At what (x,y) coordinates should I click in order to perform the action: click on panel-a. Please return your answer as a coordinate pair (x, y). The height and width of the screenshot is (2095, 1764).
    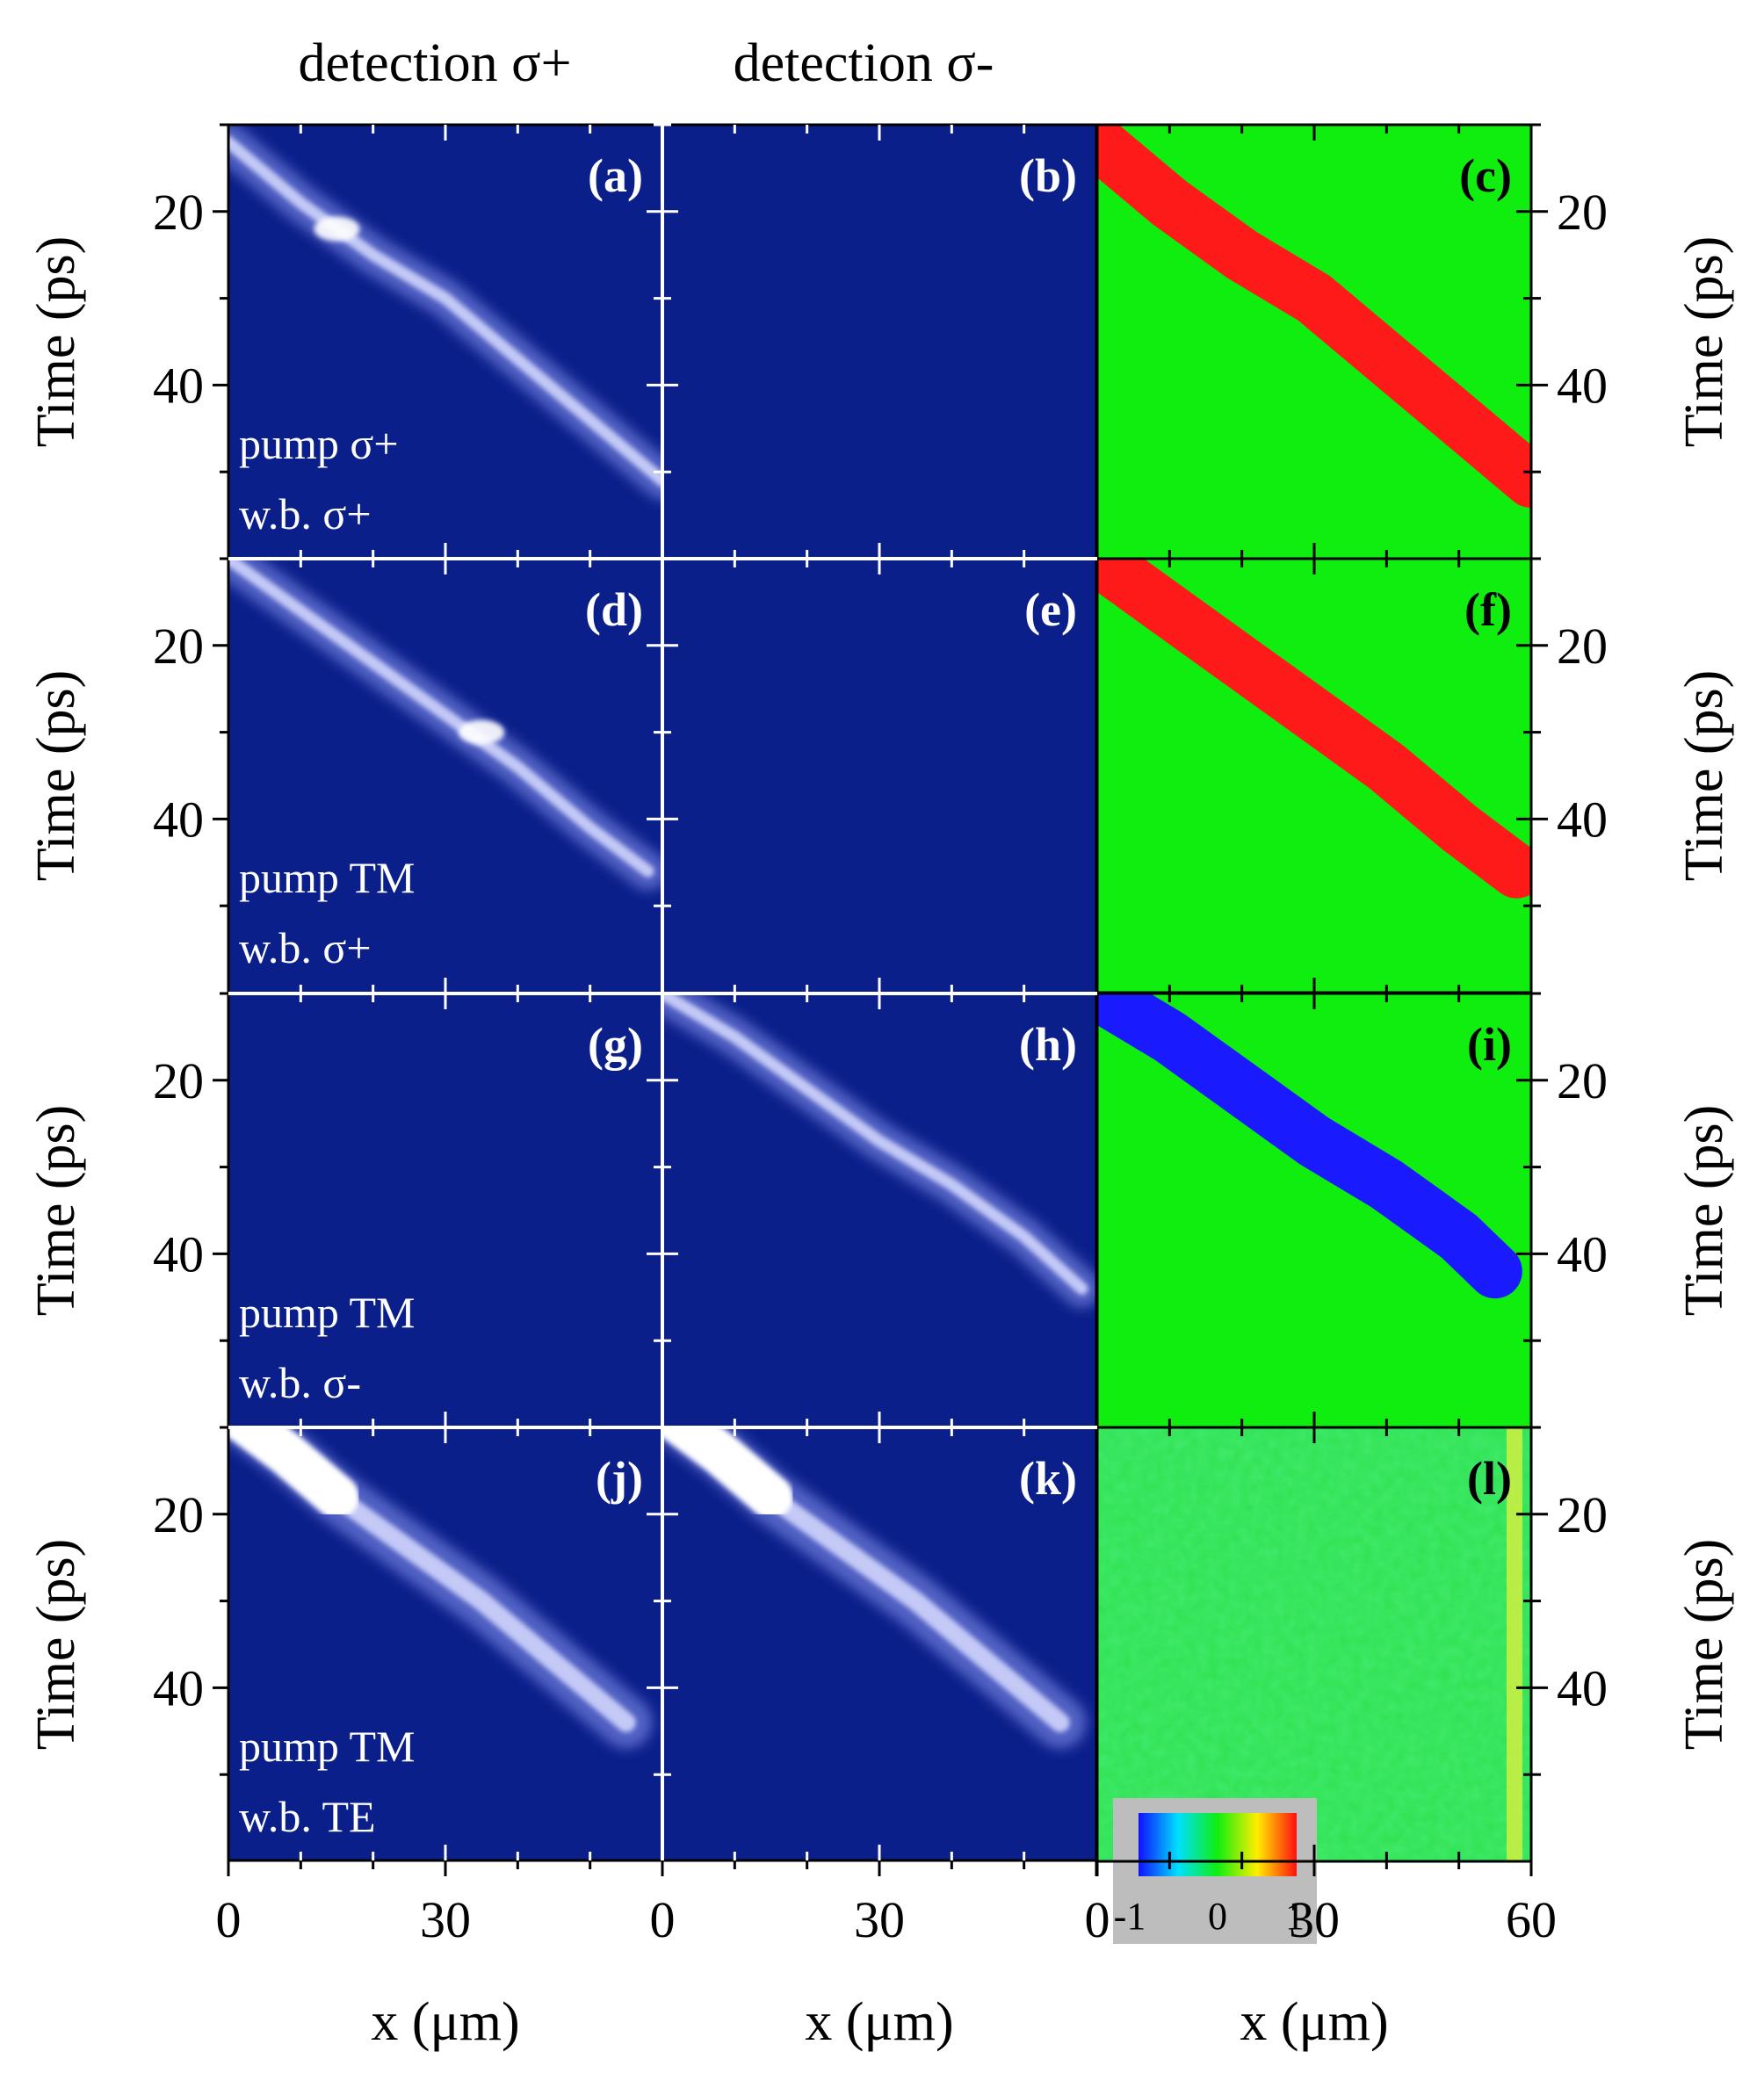
    Looking at the image, I should click on (445, 342).